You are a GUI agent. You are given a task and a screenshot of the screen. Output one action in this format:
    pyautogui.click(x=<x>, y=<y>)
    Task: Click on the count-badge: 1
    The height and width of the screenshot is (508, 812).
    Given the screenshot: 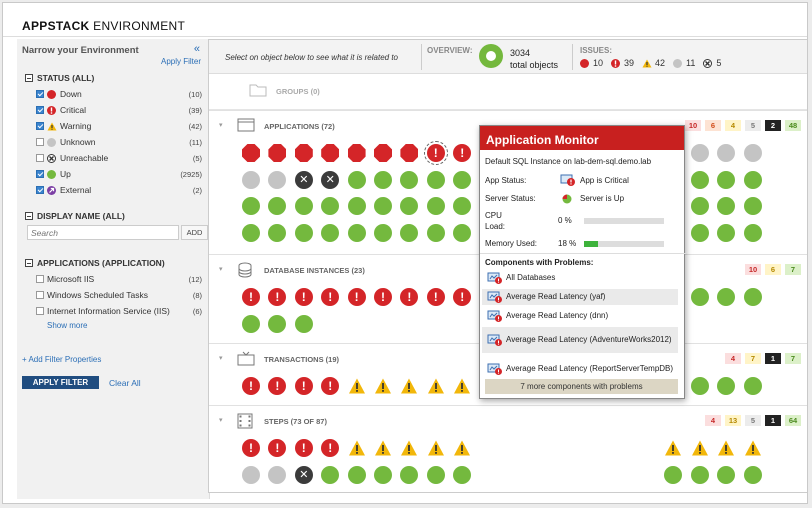 What is the action you would take?
    pyautogui.click(x=773, y=358)
    